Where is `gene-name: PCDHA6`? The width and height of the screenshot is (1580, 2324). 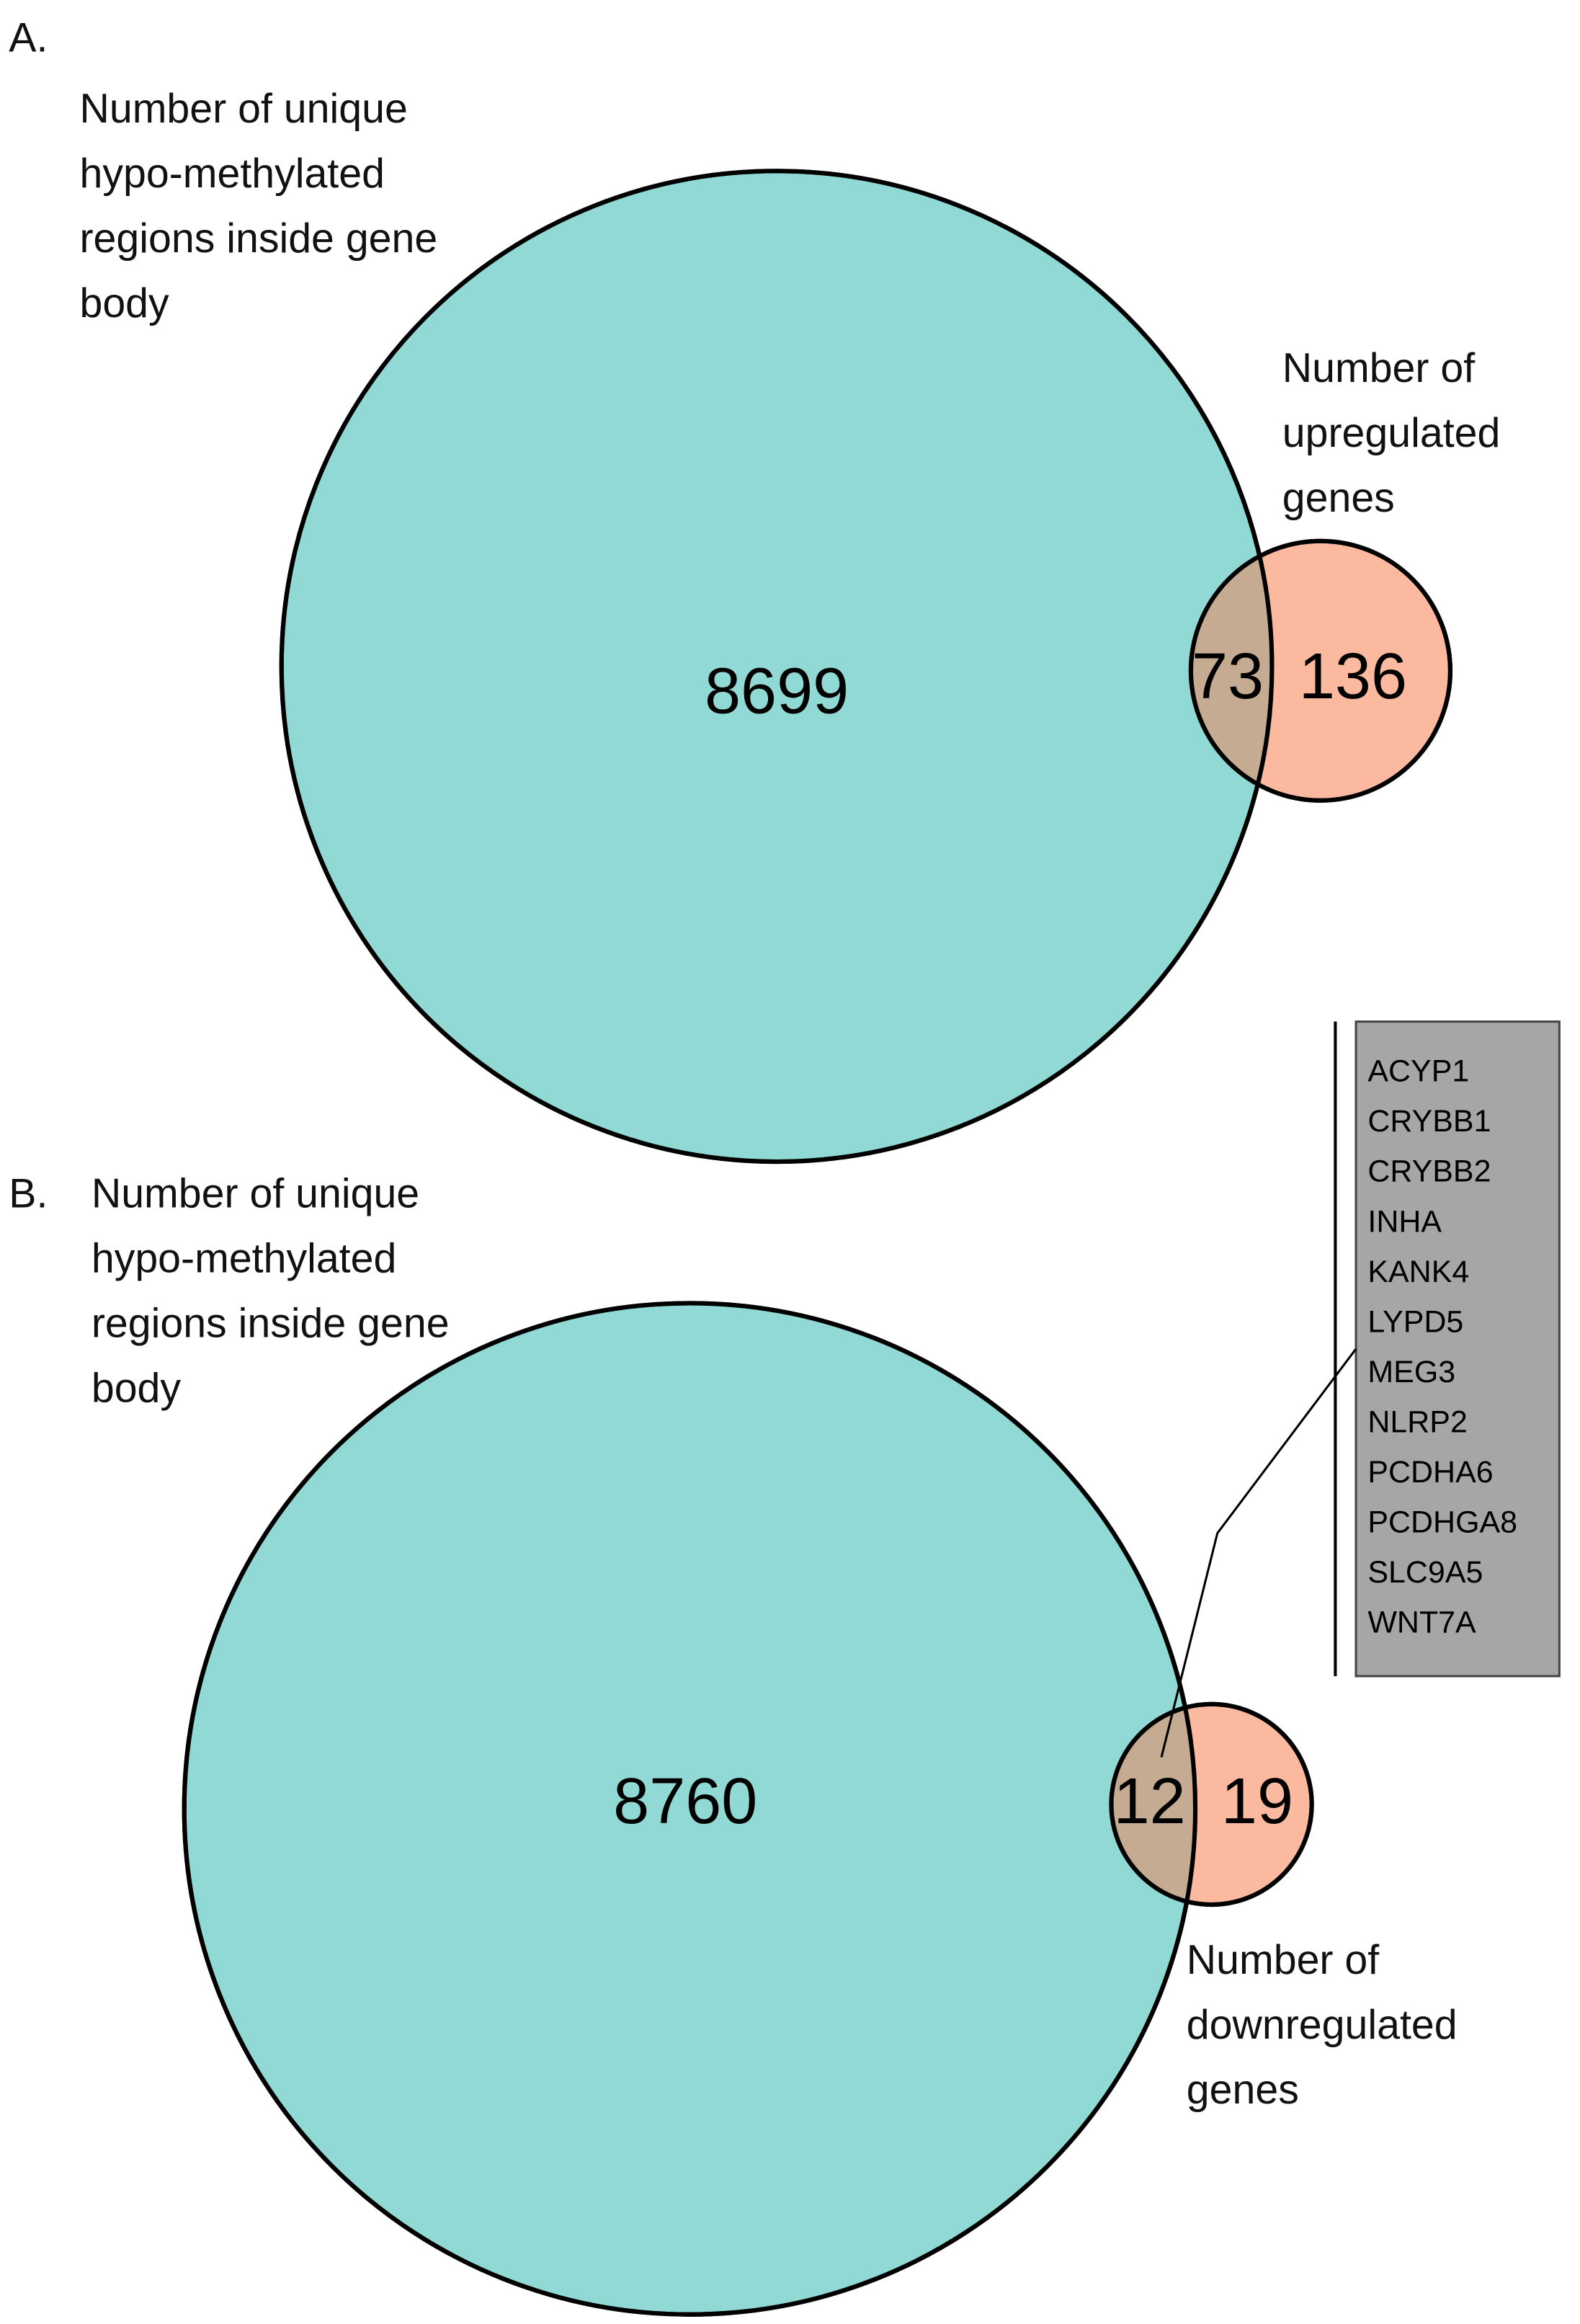 gene-name: PCDHA6 is located at coordinates (1430, 1472).